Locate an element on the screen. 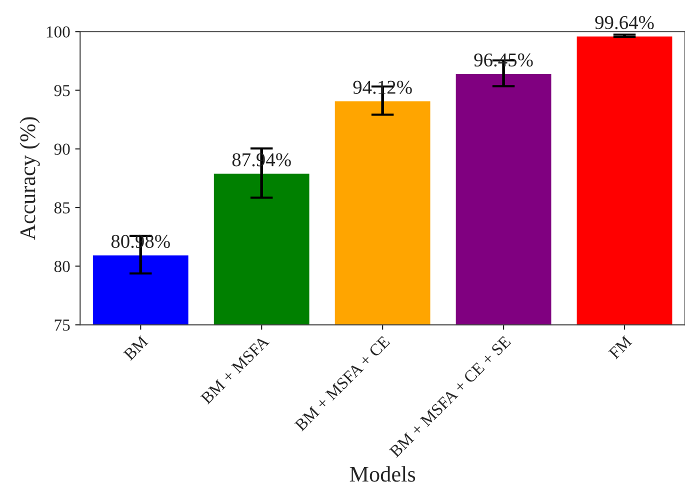 The height and width of the screenshot is (502, 685). y-tick-label: 75 is located at coordinates (62, 325).